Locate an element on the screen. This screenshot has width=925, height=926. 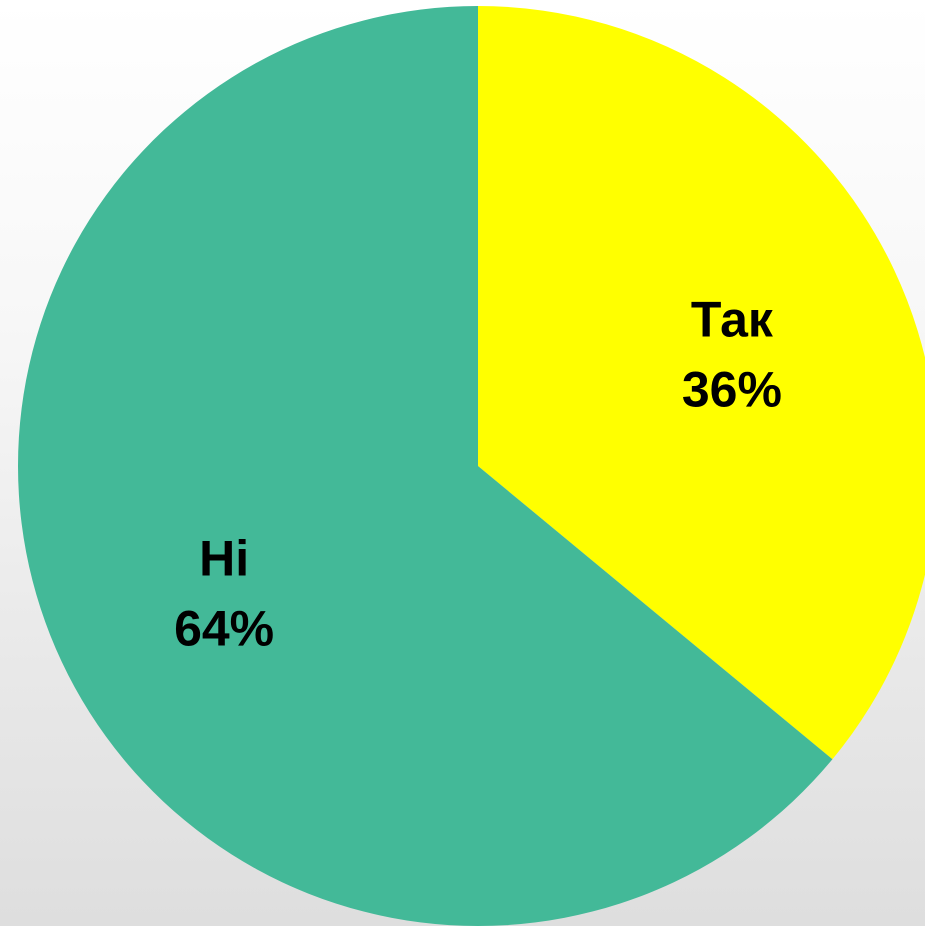
slice-label-group-1: Ні 64% is located at coordinates (224, 593).